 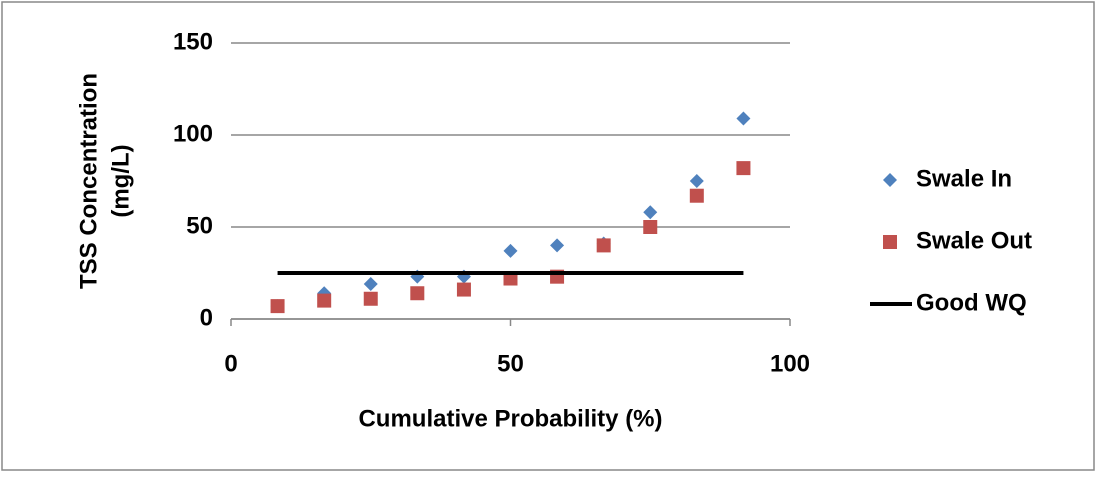 What do you see at coordinates (199, 225) in the screenshot?
I see `y-tick-label: 50` at bounding box center [199, 225].